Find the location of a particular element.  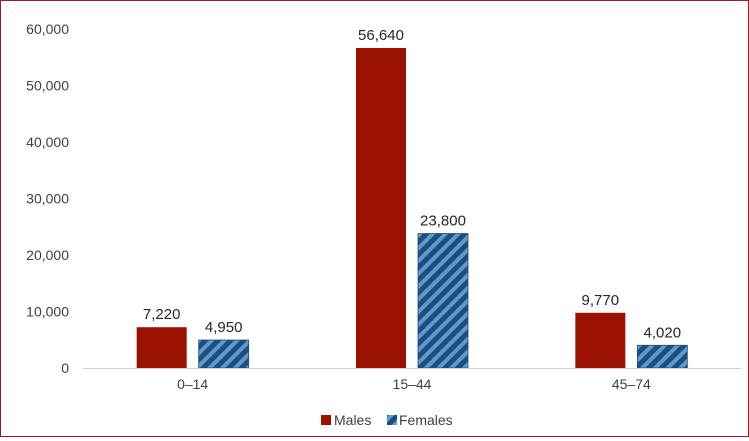

x-axis-ticks: 0–14 15–44 45–74 is located at coordinates (414, 384).